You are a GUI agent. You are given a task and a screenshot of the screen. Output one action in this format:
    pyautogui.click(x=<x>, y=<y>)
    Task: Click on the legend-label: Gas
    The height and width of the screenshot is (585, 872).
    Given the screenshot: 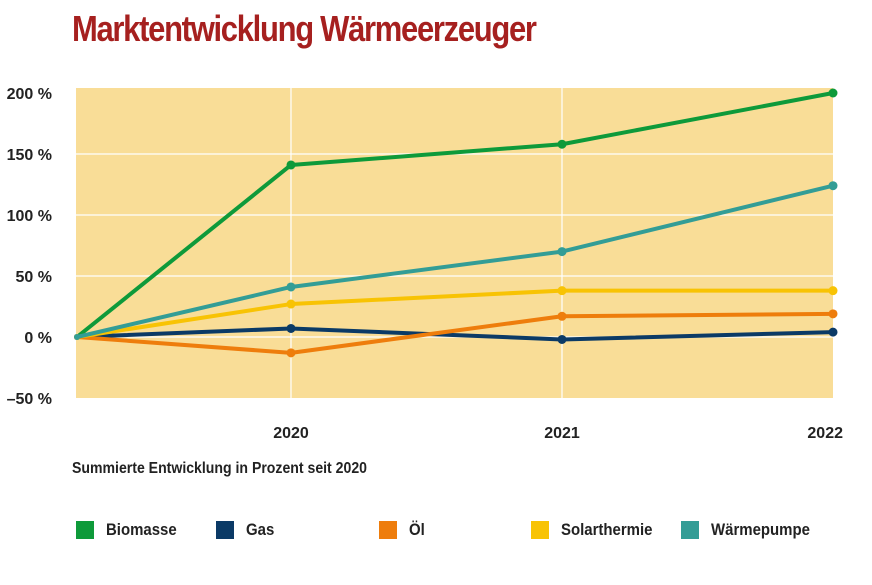 What is the action you would take?
    pyautogui.click(x=260, y=529)
    